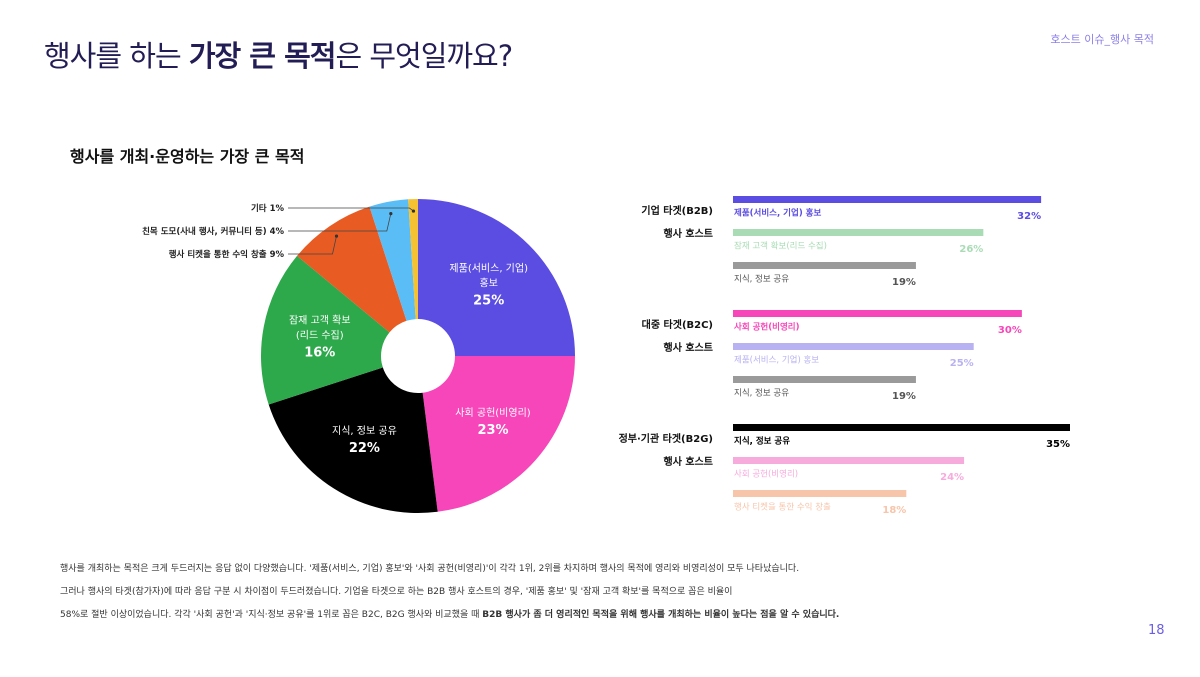  I want to click on slice-category: 제품(서비스, 기업) 홍보, so click(488, 276).